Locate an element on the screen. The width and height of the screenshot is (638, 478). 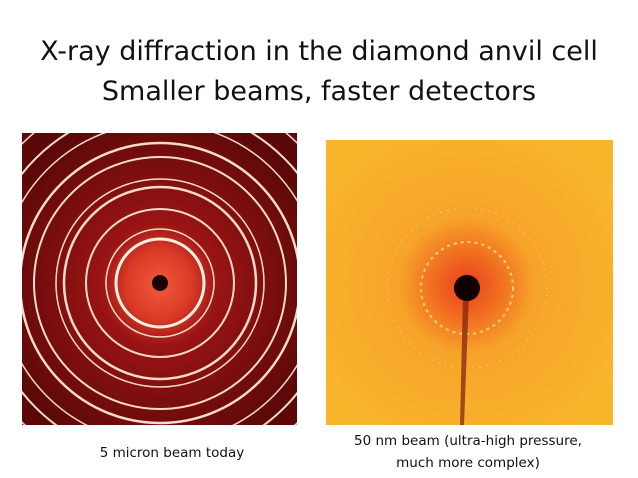
beam-stop-arm is located at coordinates (464, 360).